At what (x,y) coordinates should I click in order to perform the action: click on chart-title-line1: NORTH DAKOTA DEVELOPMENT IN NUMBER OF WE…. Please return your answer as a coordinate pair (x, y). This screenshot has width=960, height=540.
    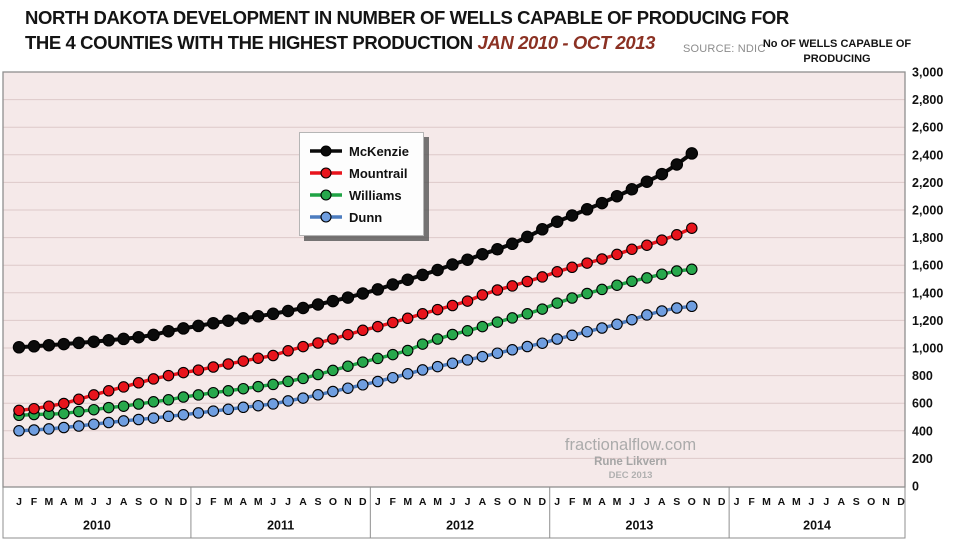
    Looking at the image, I should click on (407, 17).